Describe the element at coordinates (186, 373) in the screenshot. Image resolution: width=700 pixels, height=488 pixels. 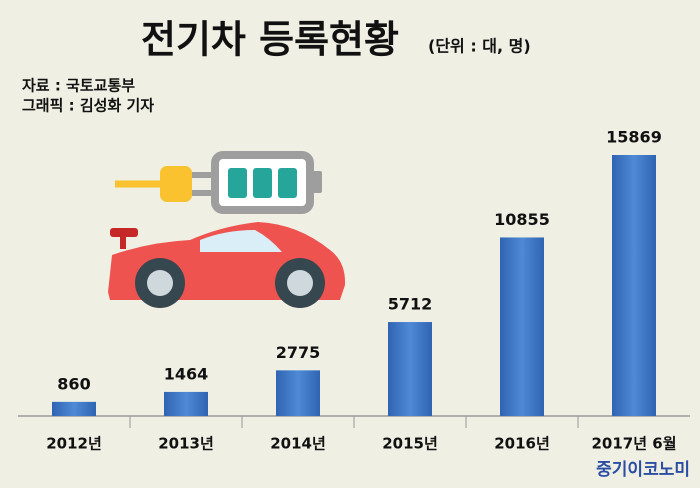
I see `value-label: 1464` at that location.